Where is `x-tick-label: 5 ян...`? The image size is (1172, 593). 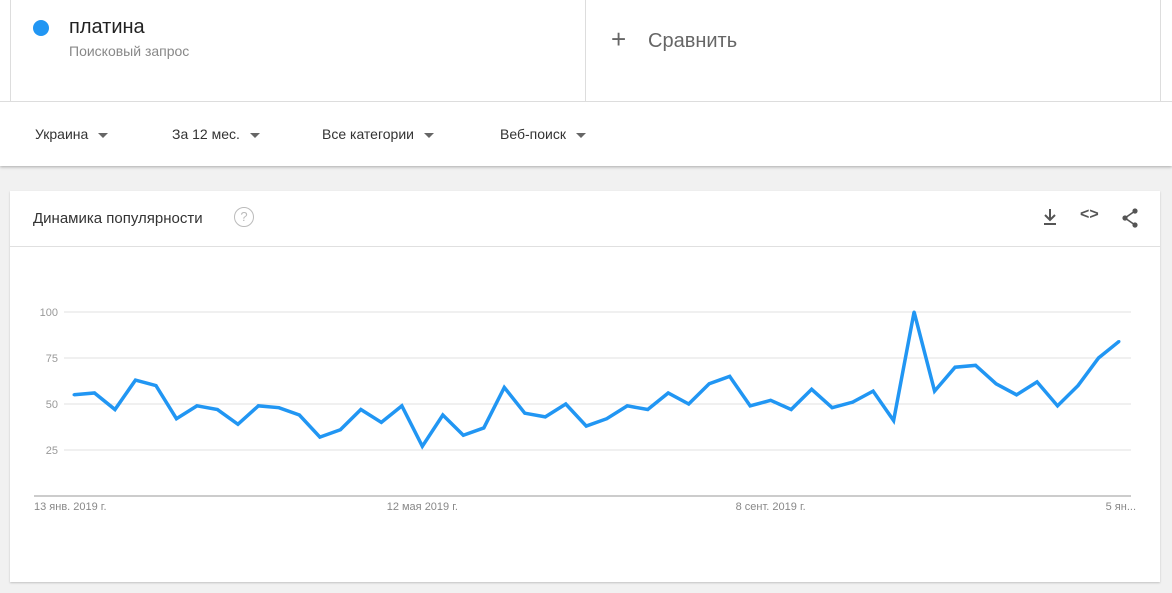 x-tick-label: 5 ян... is located at coordinates (1121, 507).